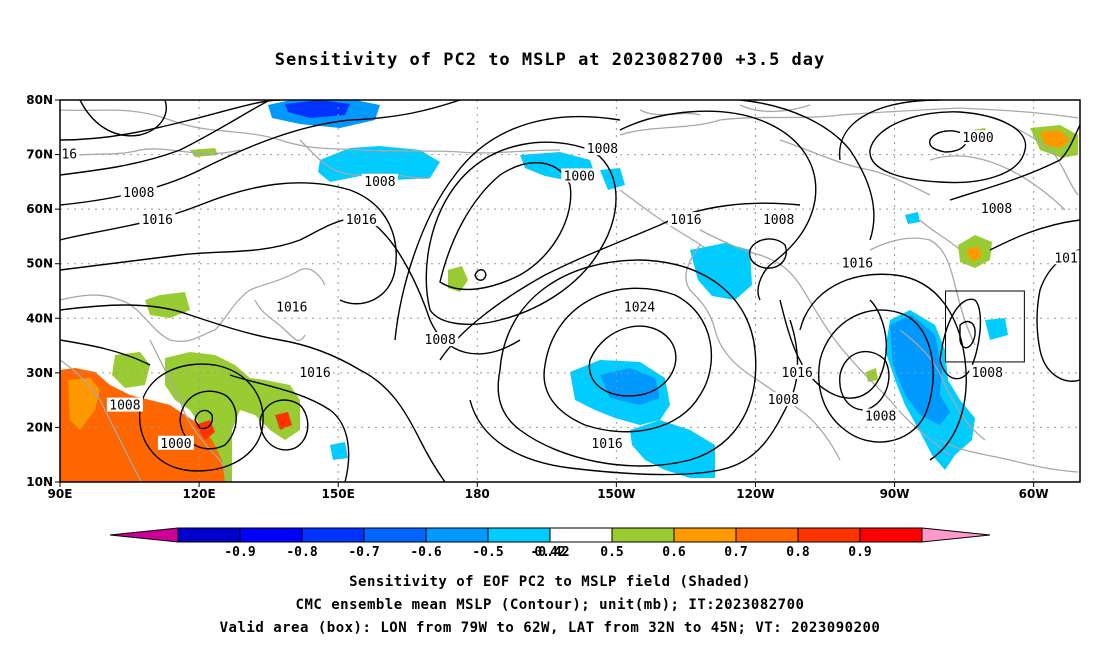 This screenshot has height=650, width=1100. Describe the element at coordinates (39, 482) in the screenshot. I see `lat-tick-label: 10N` at that location.